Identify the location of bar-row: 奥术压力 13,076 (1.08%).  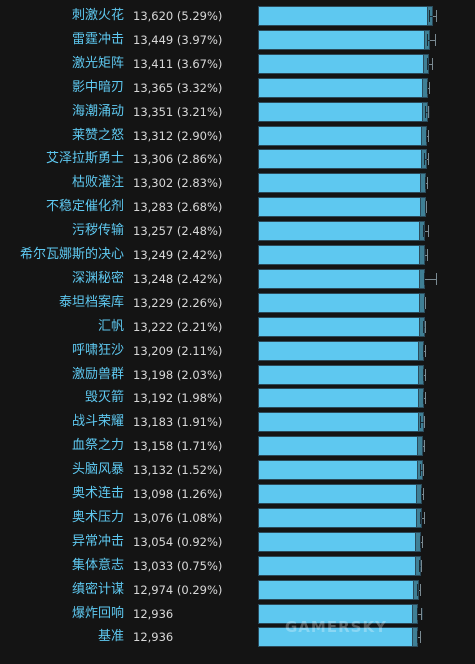
(237, 518).